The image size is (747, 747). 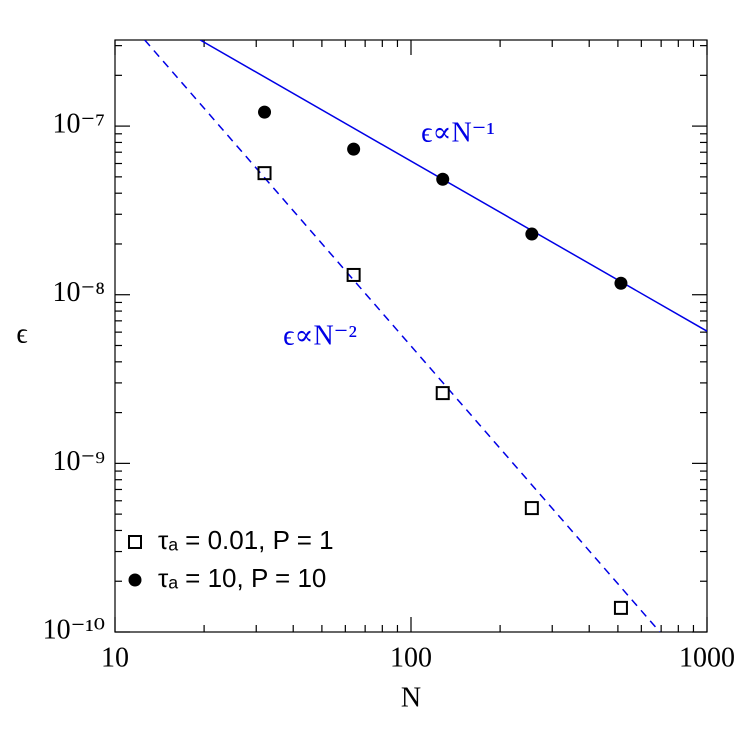 What do you see at coordinates (74, 629) in the screenshot?
I see `y-tick-label: 10⁻¹⁰` at bounding box center [74, 629].